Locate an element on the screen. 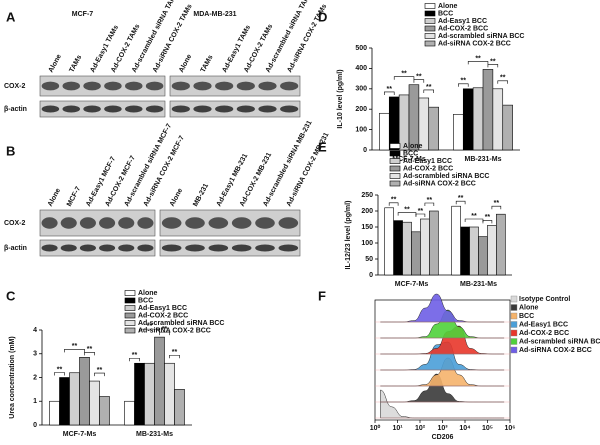 Image resolution: width=600 pixels, height=445 pixels. x-tick-label: 10⁵ is located at coordinates (487, 428).